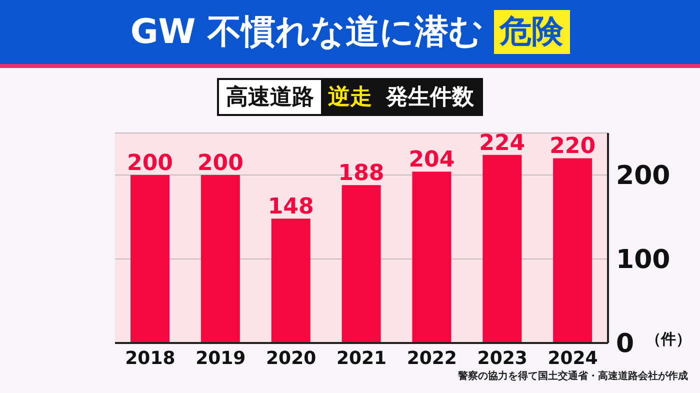  What do you see at coordinates (431, 358) in the screenshot?
I see `x-tick-label: 2022` at bounding box center [431, 358].